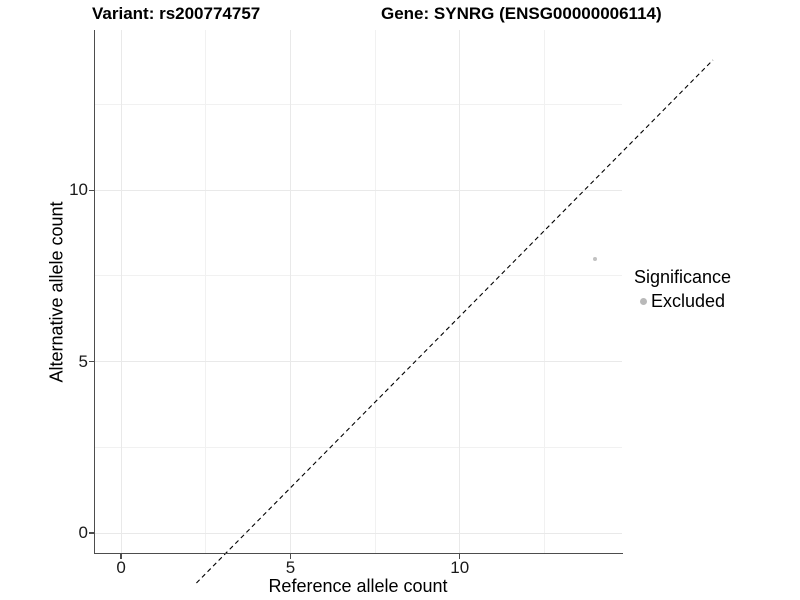 This screenshot has width=800, height=600. I want to click on y-axis-title: Alternative allele count, so click(56, 292).